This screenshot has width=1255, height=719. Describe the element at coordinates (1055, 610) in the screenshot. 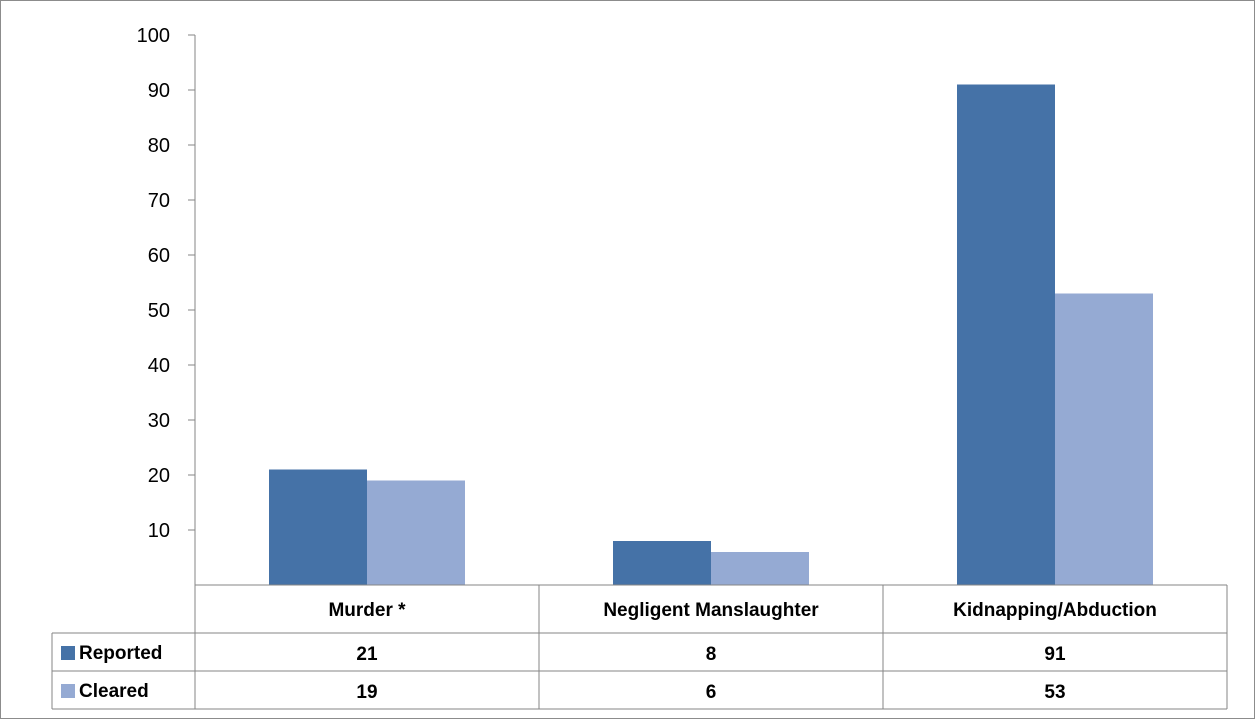

I see `category-label: Kidnapping/Abduction` at that location.